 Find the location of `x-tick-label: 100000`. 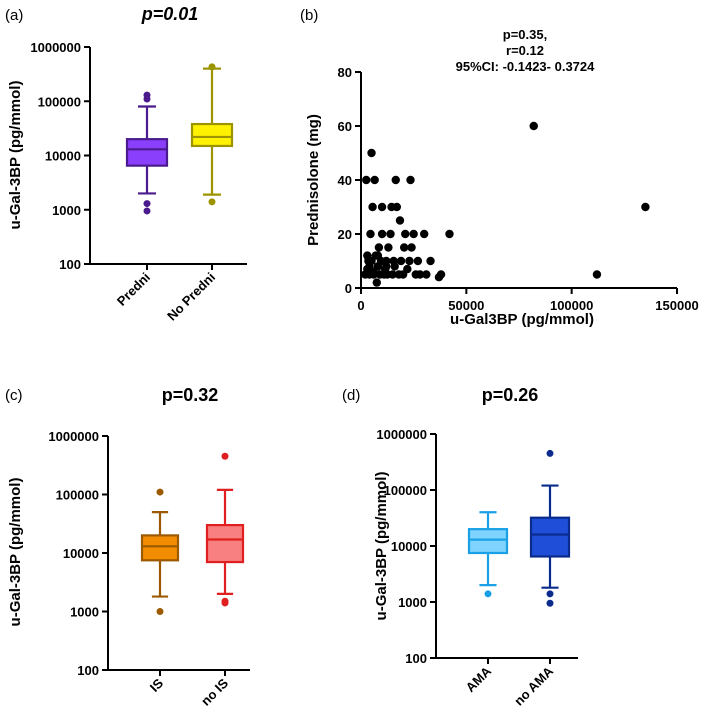

x-tick-label: 100000 is located at coordinates (571, 305).